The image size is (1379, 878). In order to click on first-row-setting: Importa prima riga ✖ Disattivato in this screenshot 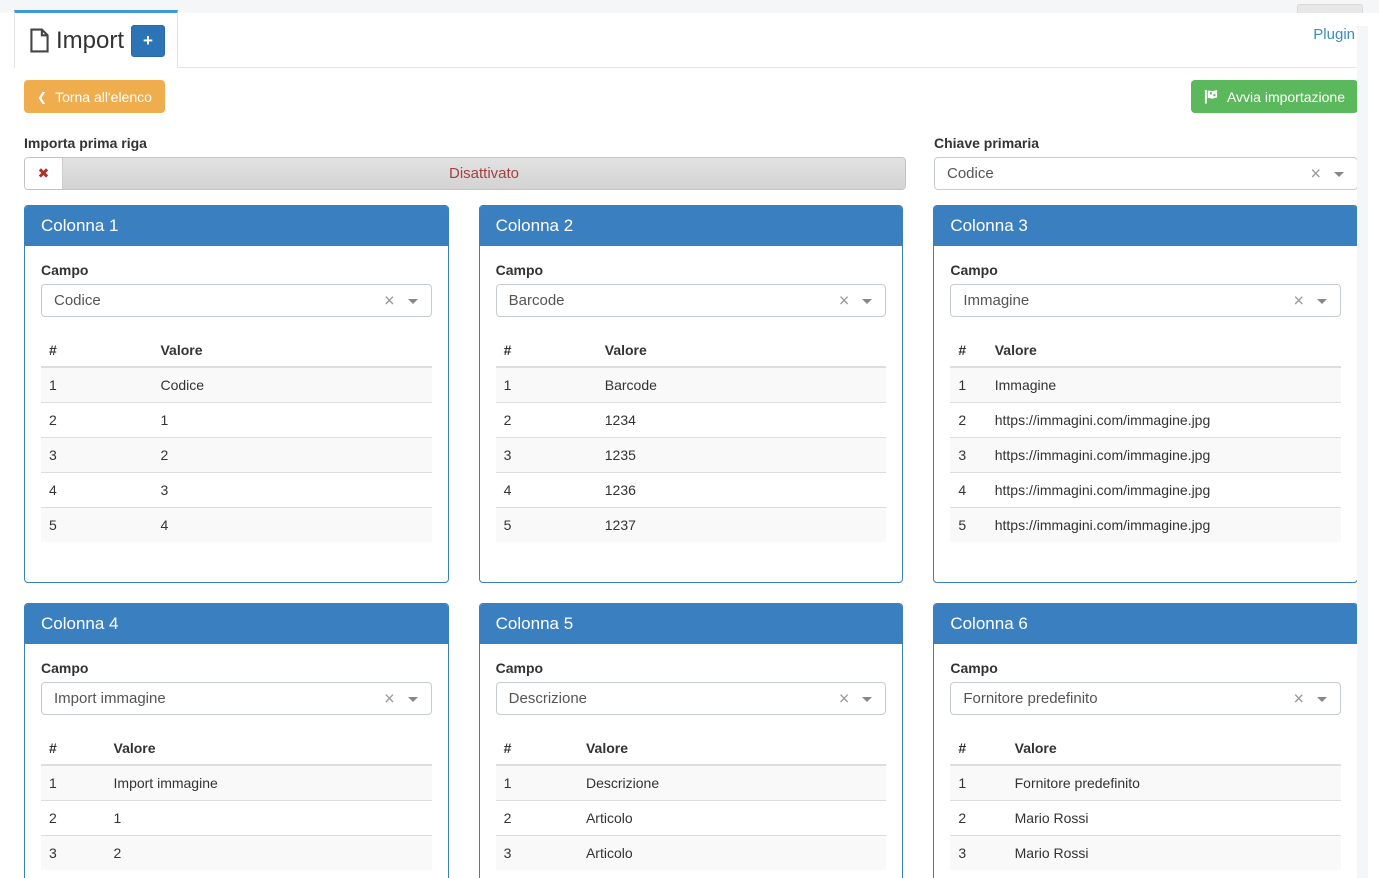, I will do `click(465, 162)`.